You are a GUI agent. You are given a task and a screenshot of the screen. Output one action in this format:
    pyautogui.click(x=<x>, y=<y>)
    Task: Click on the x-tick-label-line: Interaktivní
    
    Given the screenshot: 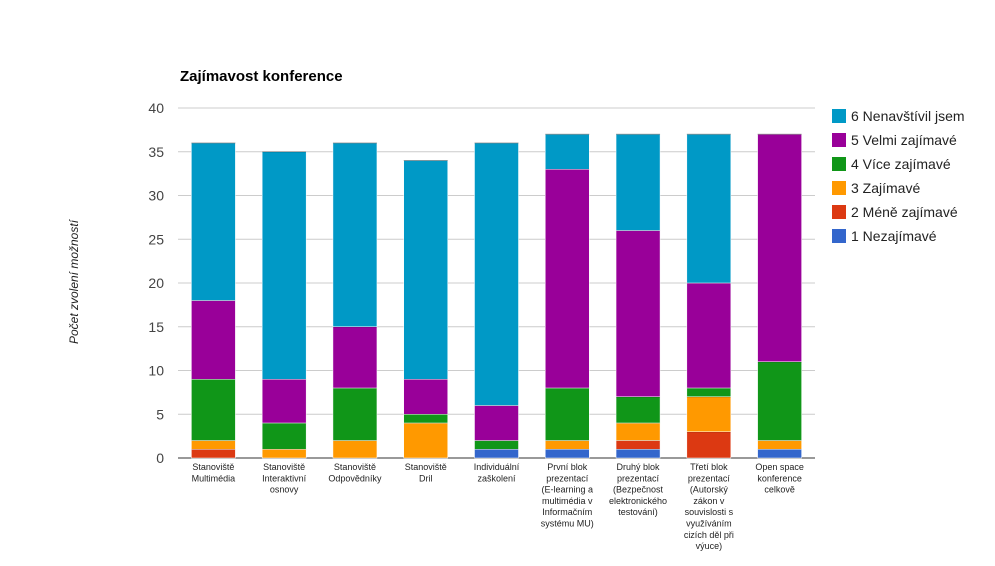 What is the action you would take?
    pyautogui.click(x=284, y=478)
    